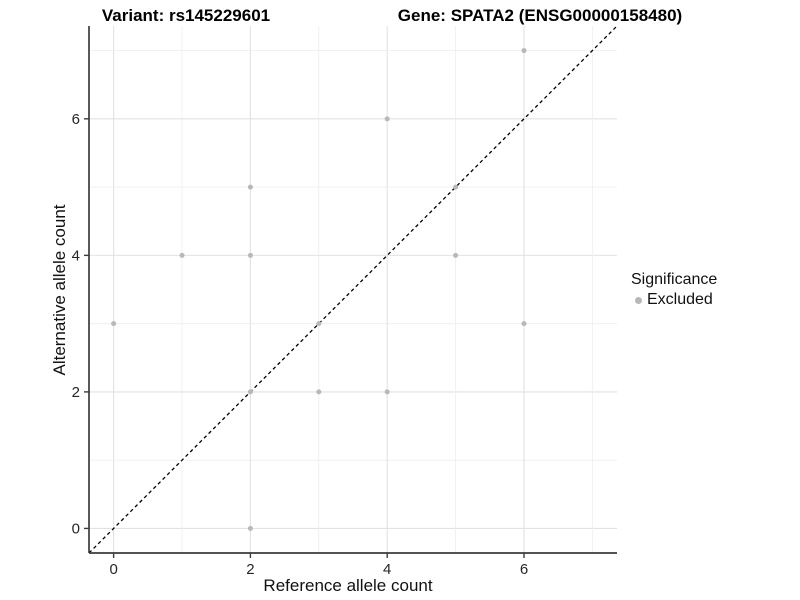  What do you see at coordinates (524, 569) in the screenshot?
I see `x-tick-label: 6` at bounding box center [524, 569].